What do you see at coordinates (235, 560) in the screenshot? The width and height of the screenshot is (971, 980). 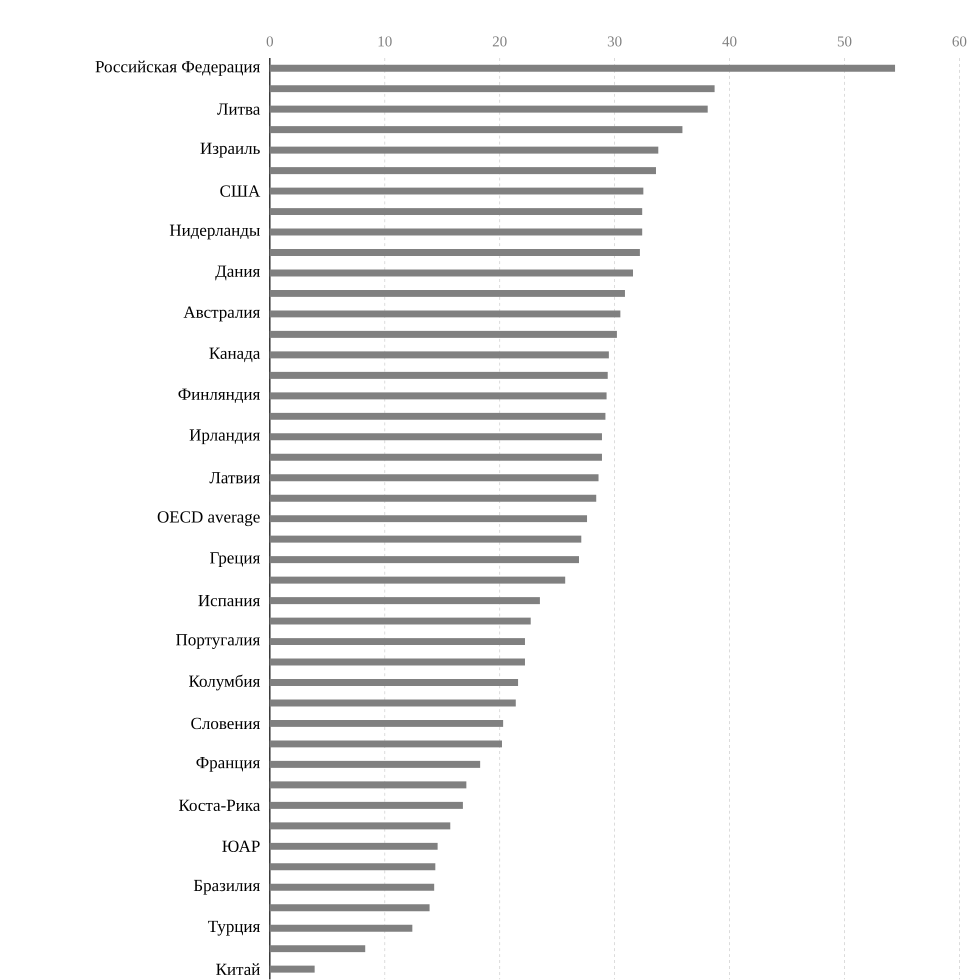 I see `y-tick-label: Греция` at bounding box center [235, 560].